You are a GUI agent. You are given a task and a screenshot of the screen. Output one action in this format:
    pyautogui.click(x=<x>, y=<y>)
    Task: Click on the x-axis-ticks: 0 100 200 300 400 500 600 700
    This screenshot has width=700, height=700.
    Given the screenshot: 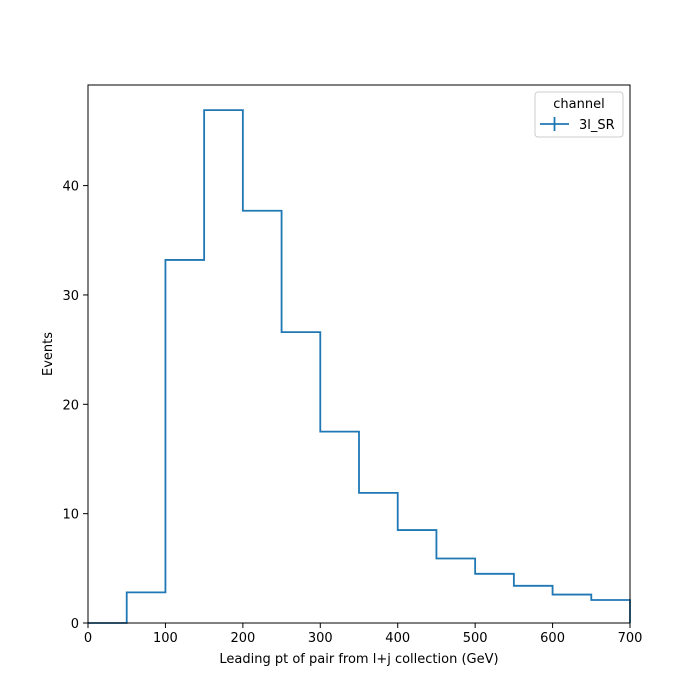 What is the action you would take?
    pyautogui.click(x=363, y=634)
    